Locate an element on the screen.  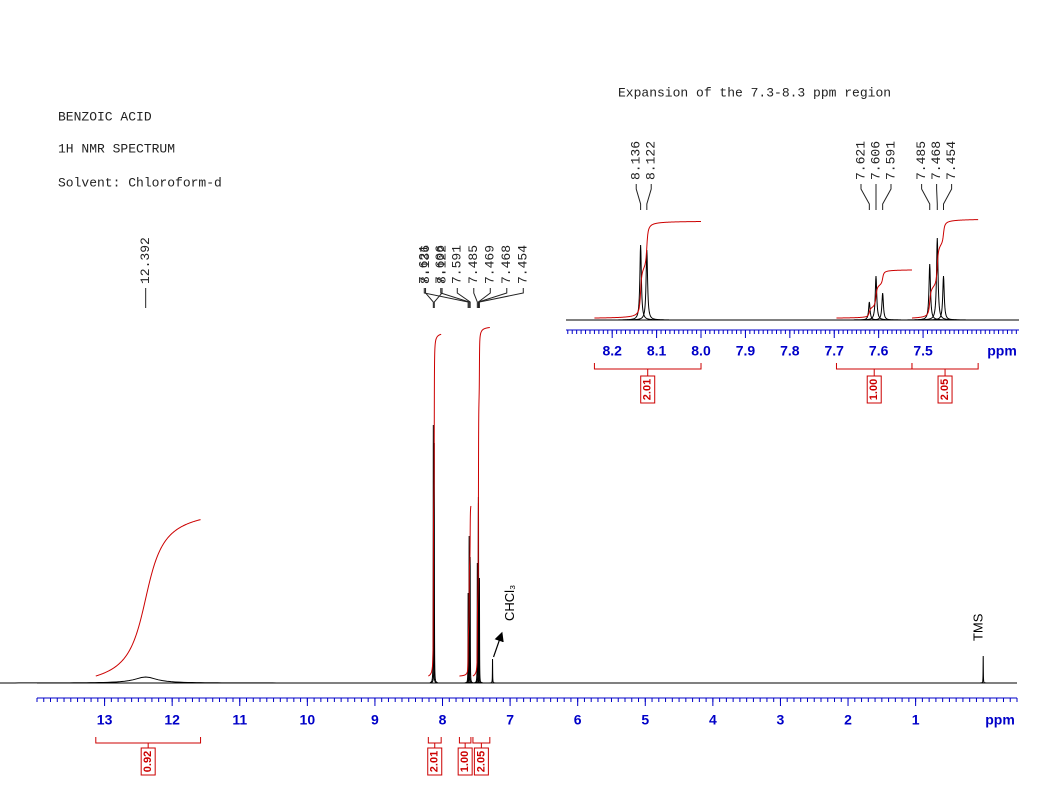
x-tick-label: 12 is located at coordinates (172, 720).